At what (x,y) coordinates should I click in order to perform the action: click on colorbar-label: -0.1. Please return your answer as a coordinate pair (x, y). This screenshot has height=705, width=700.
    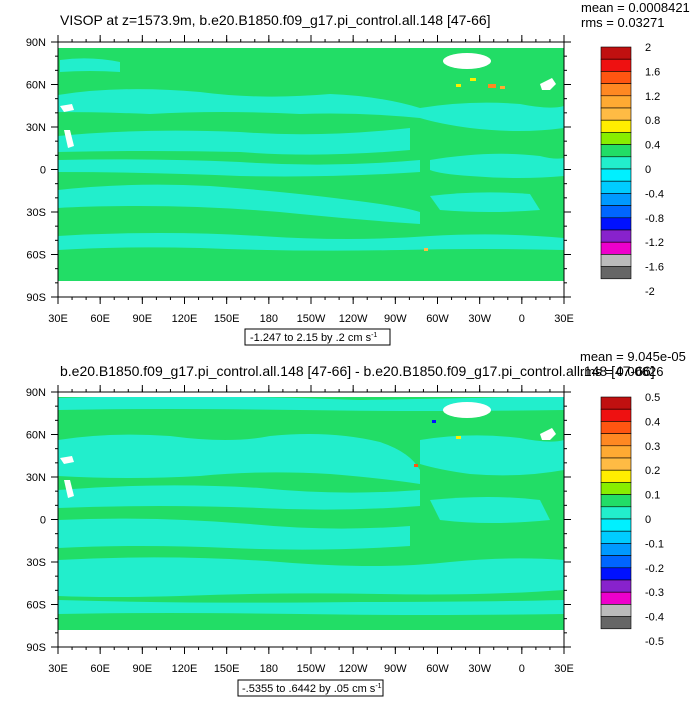
    Looking at the image, I should click on (654, 544).